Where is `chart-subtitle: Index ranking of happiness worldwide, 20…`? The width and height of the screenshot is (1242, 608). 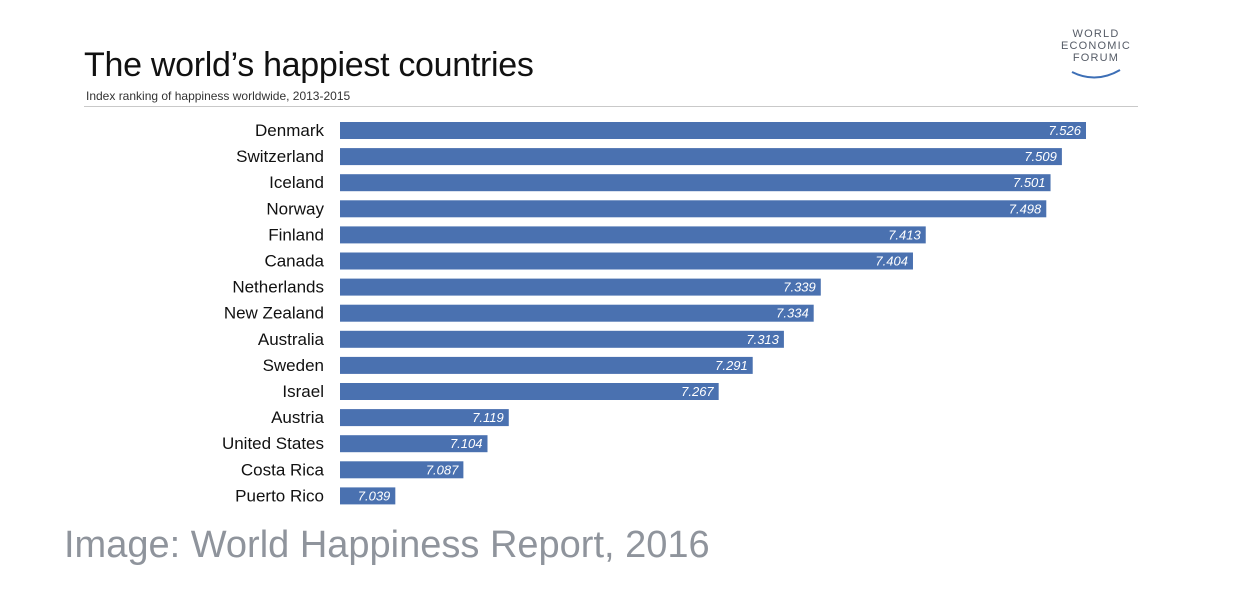 chart-subtitle: Index ranking of happiness worldwide, 20… is located at coordinates (218, 96).